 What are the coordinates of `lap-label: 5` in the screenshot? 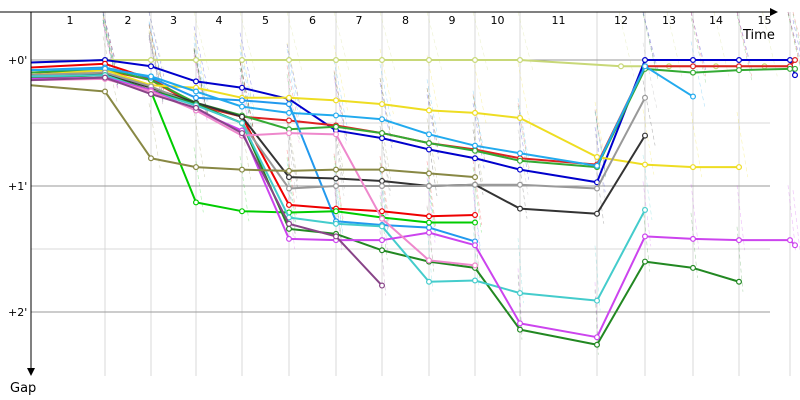 It's located at (265, 20).